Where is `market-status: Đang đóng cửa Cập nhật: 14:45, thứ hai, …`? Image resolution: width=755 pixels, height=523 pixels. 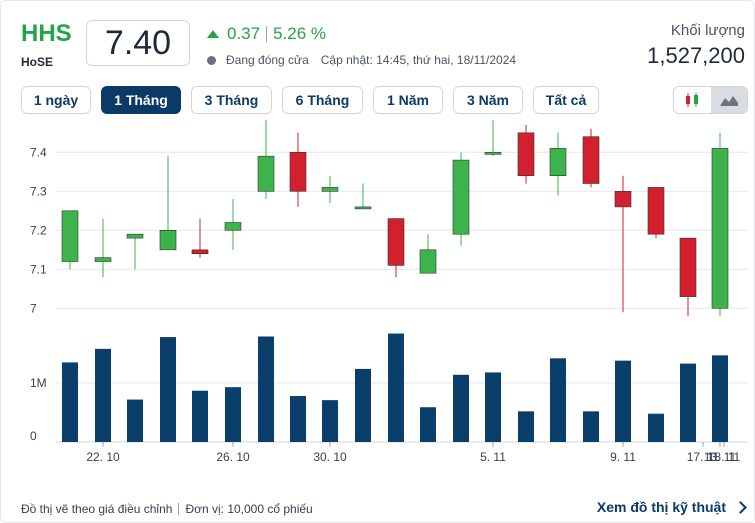 market-status: Đang đóng cửa Cập nhật: 14:45, thứ hai, … is located at coordinates (361, 60).